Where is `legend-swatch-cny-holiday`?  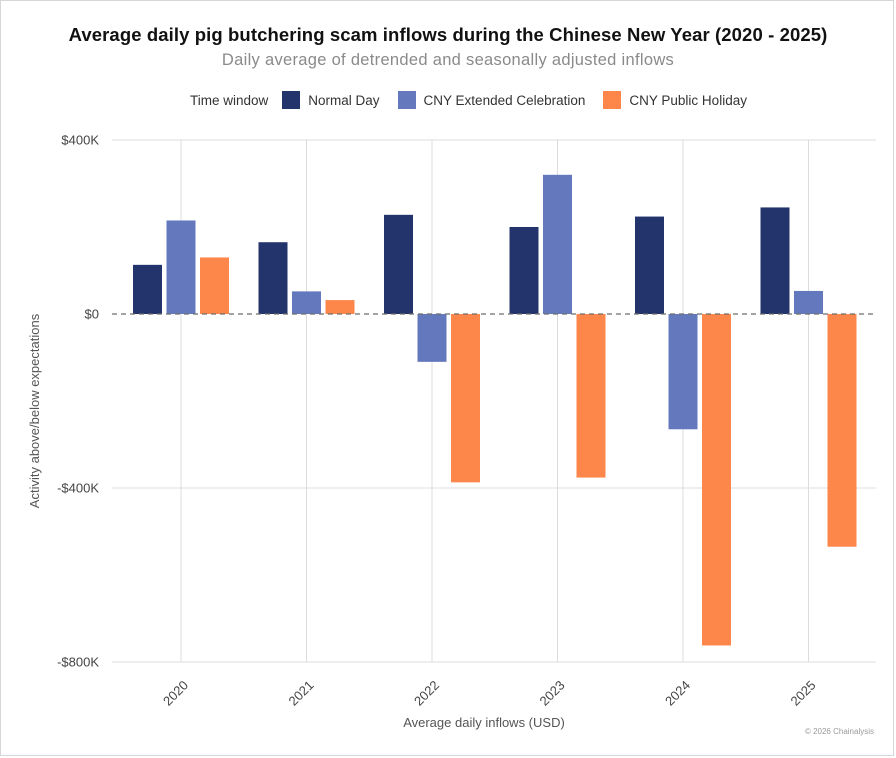
legend-swatch-cny-holiday is located at coordinates (612, 100).